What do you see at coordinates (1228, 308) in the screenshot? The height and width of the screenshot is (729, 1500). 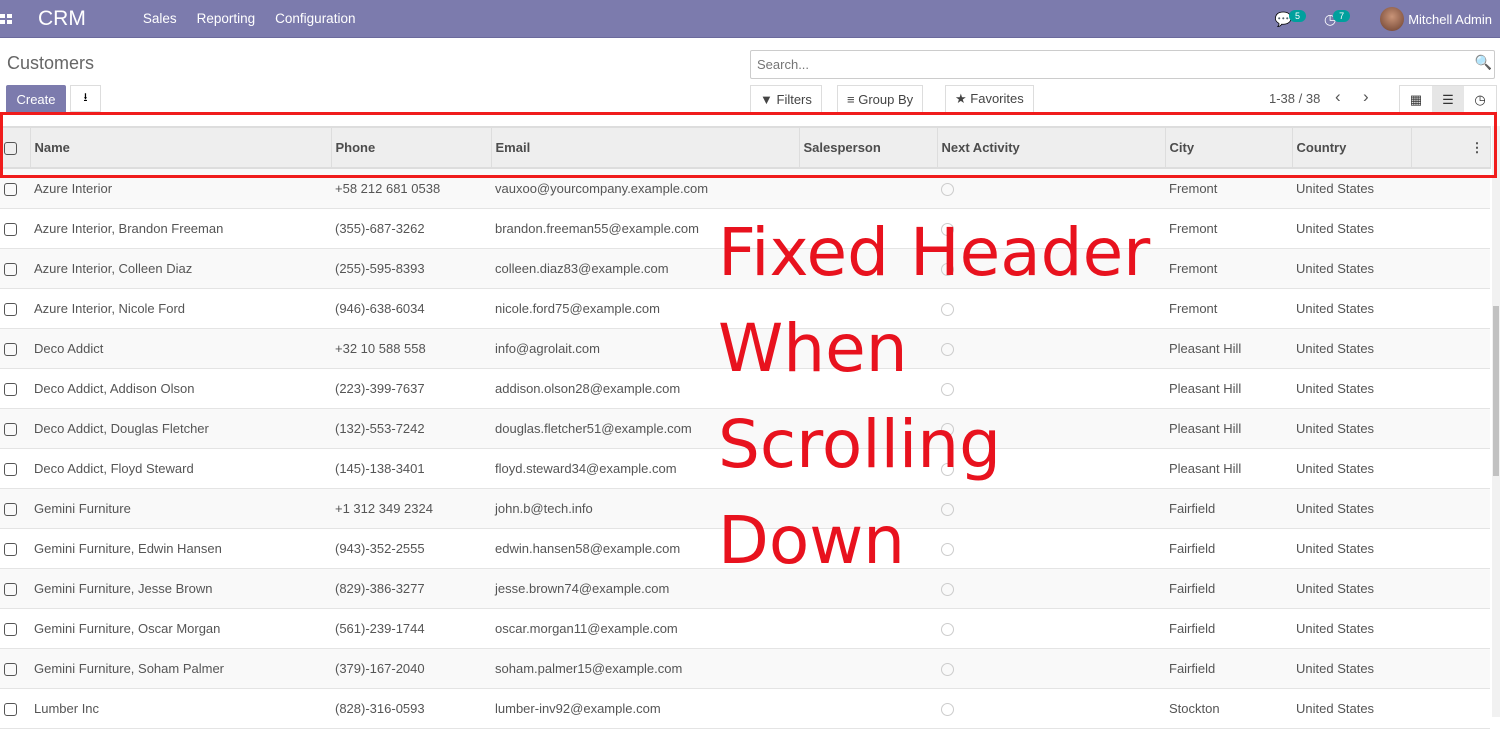 I see `cell-city: Fremont` at bounding box center [1228, 308].